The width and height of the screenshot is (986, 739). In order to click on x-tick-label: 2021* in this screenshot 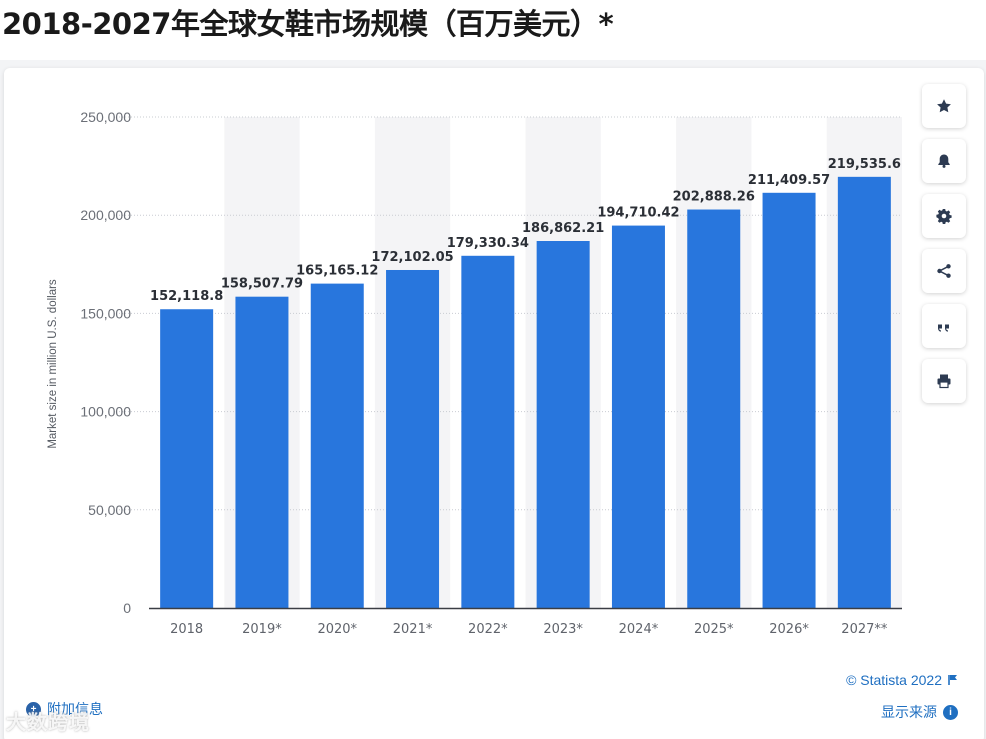, I will do `click(413, 629)`.